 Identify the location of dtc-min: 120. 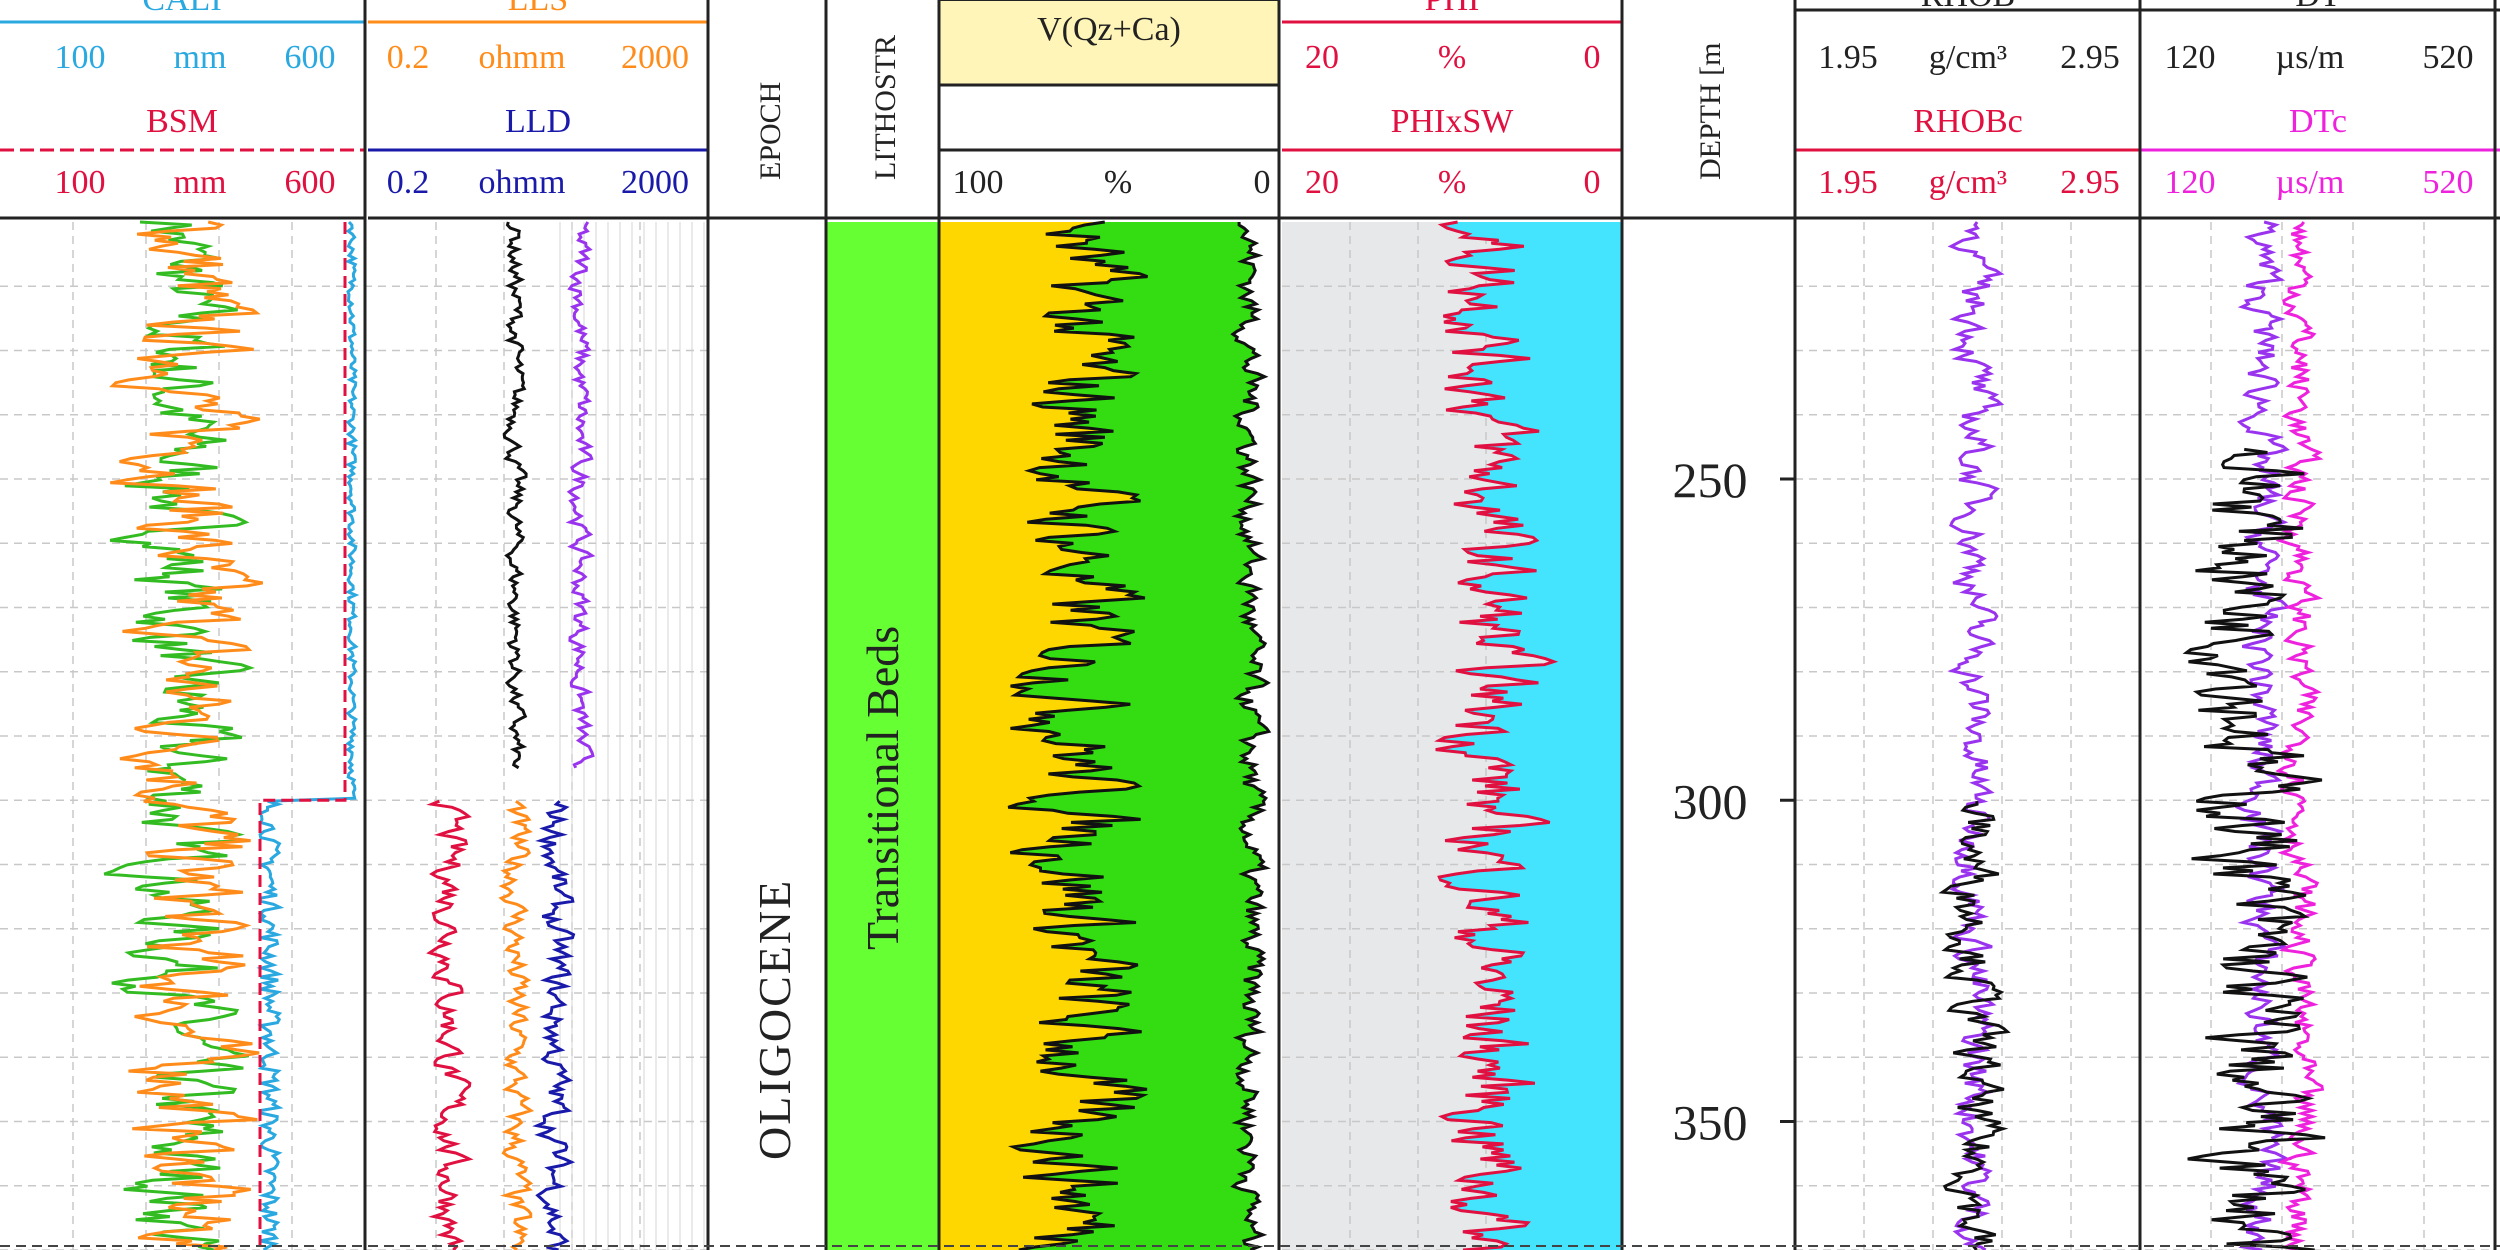
(2190, 182).